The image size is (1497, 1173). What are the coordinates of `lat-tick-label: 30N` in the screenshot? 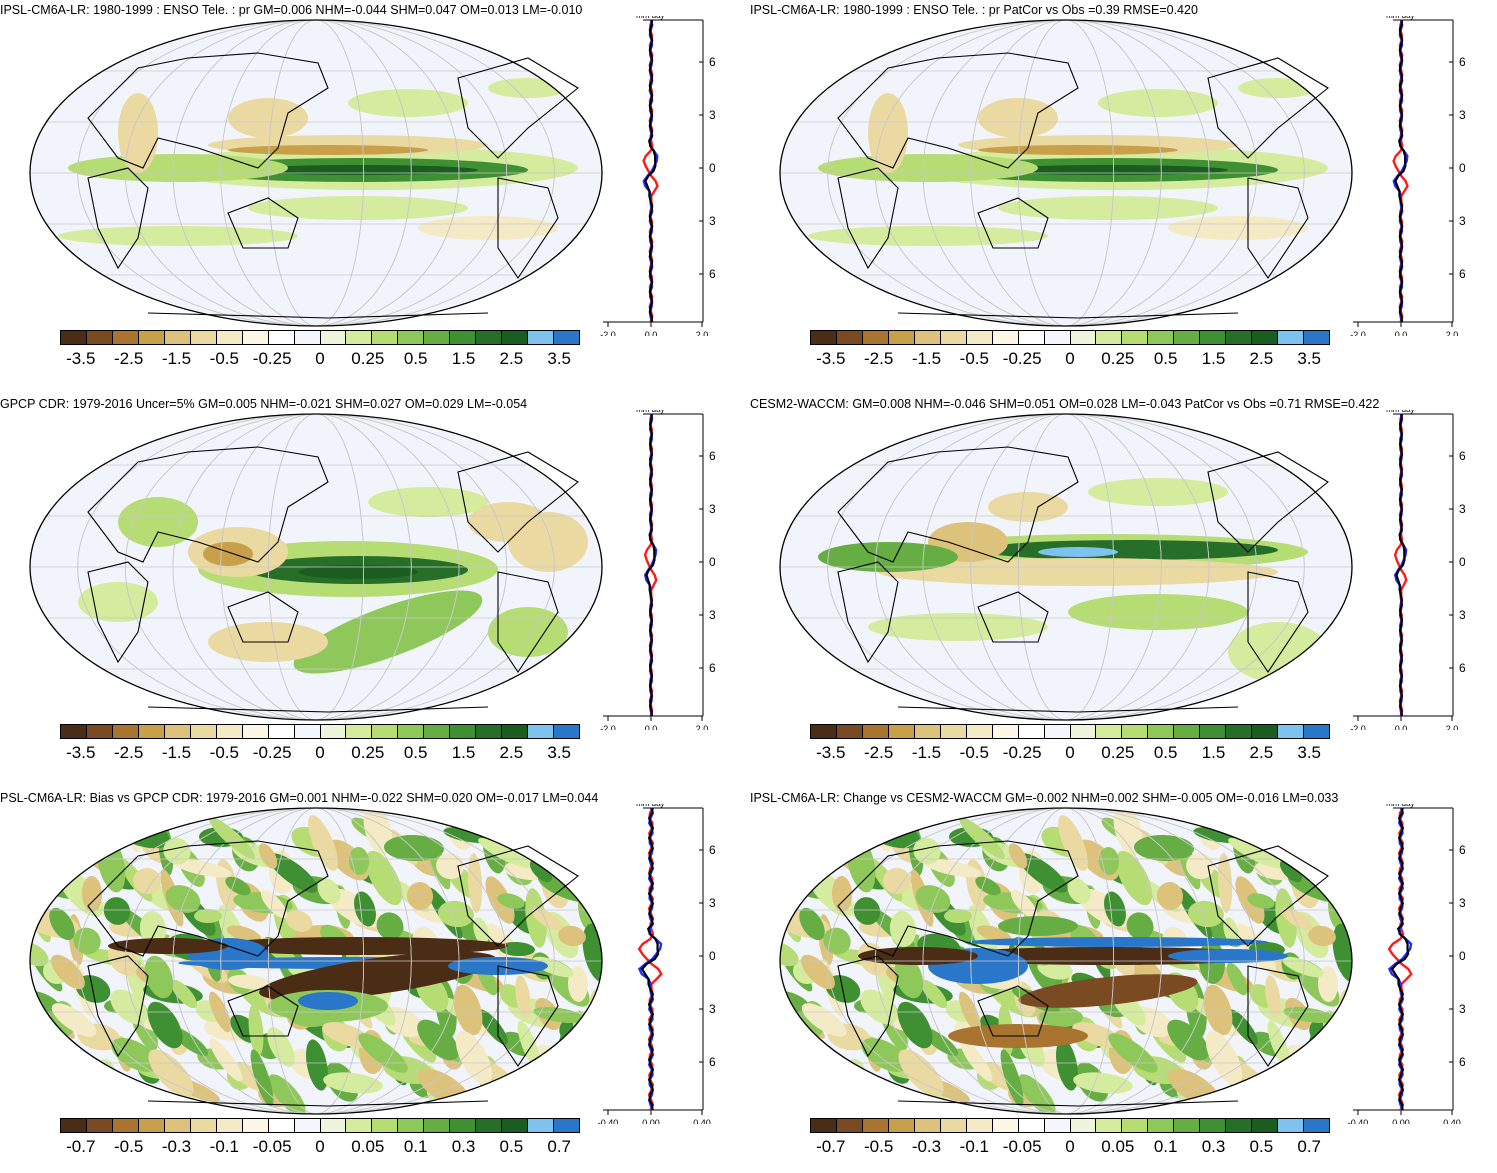 It's located at (1462, 903).